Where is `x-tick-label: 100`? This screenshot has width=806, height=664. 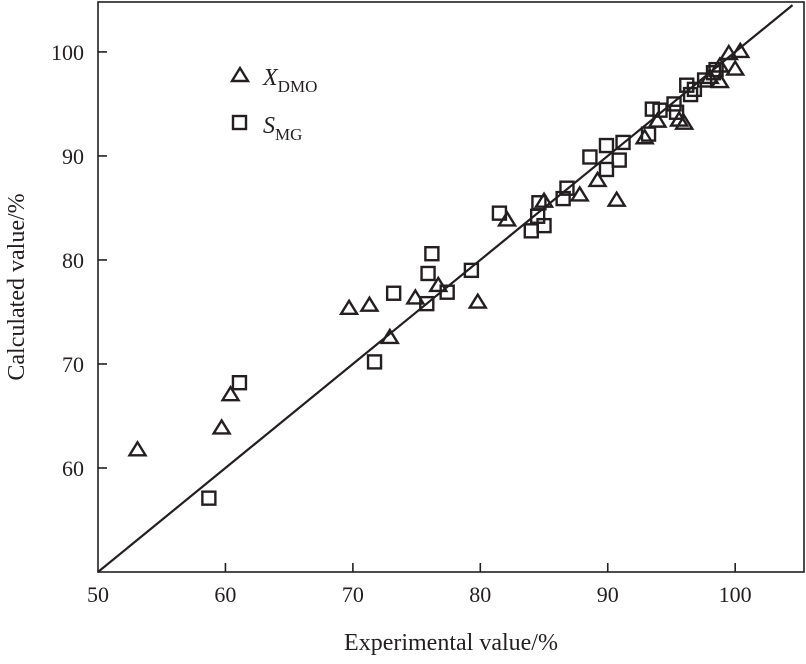
x-tick-label: 100 is located at coordinates (735, 594).